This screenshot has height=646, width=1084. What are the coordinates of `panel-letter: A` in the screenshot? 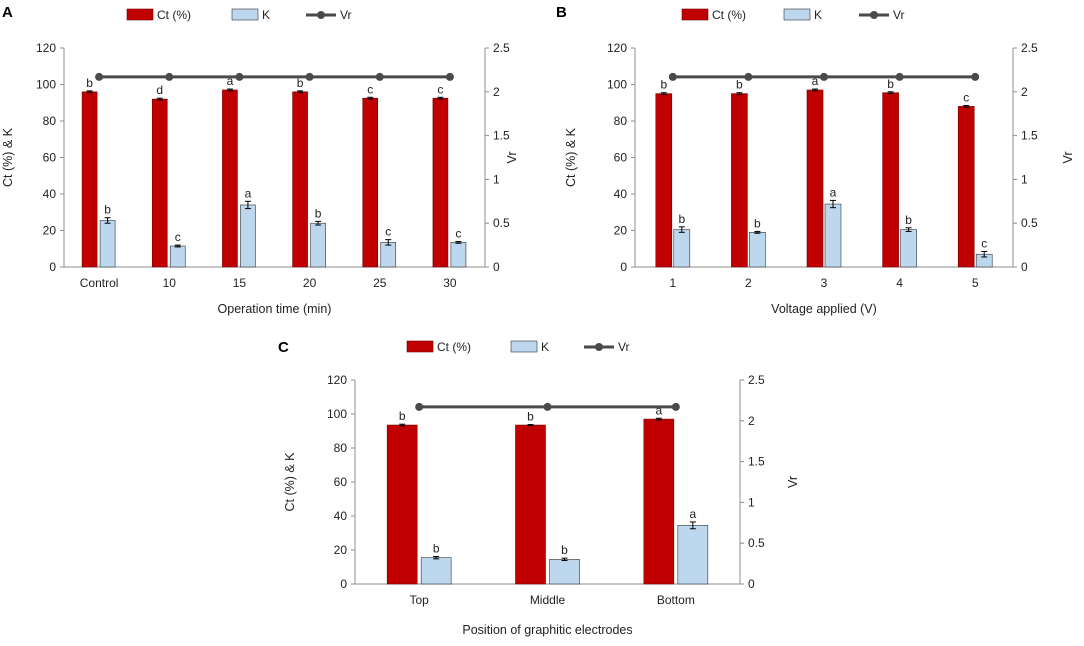 It's located at (7, 12).